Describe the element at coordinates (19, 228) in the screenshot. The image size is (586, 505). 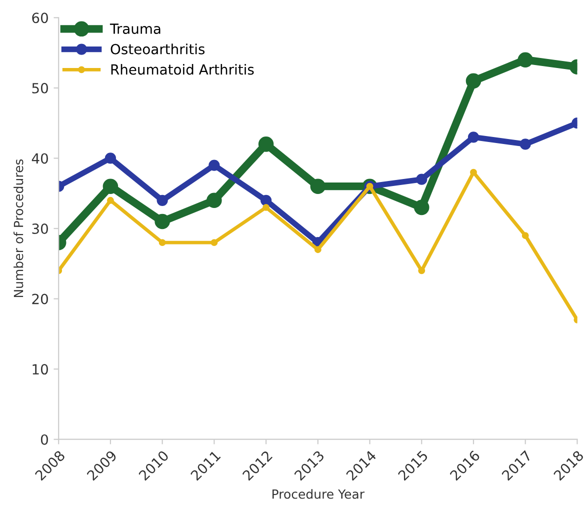
I see `y-axis-title: Number of Procedures` at that location.